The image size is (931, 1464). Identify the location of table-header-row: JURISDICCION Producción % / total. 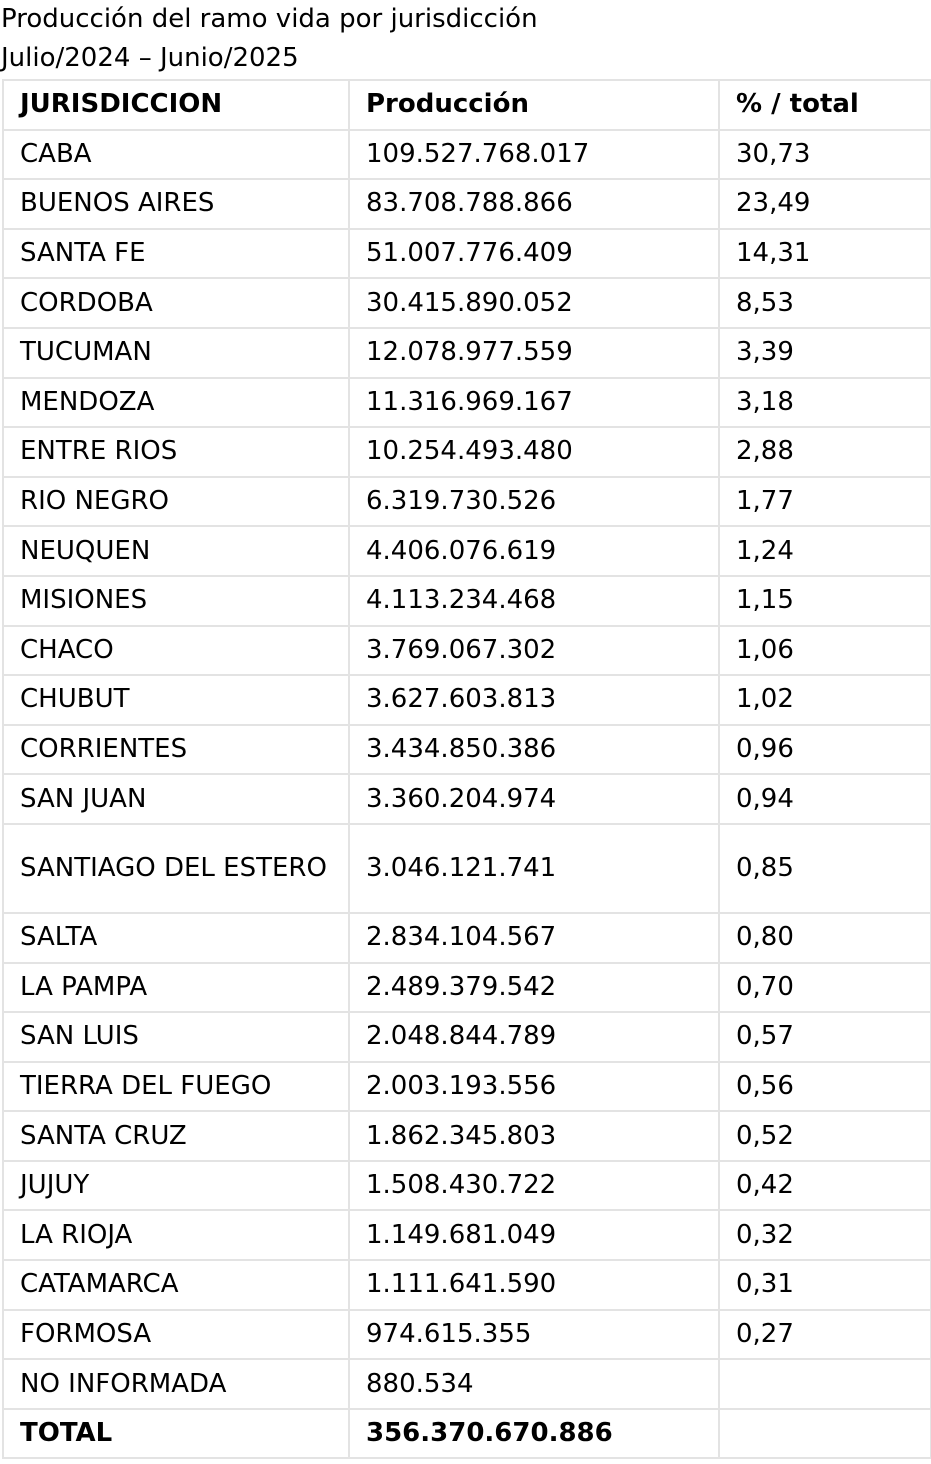
(466, 105).